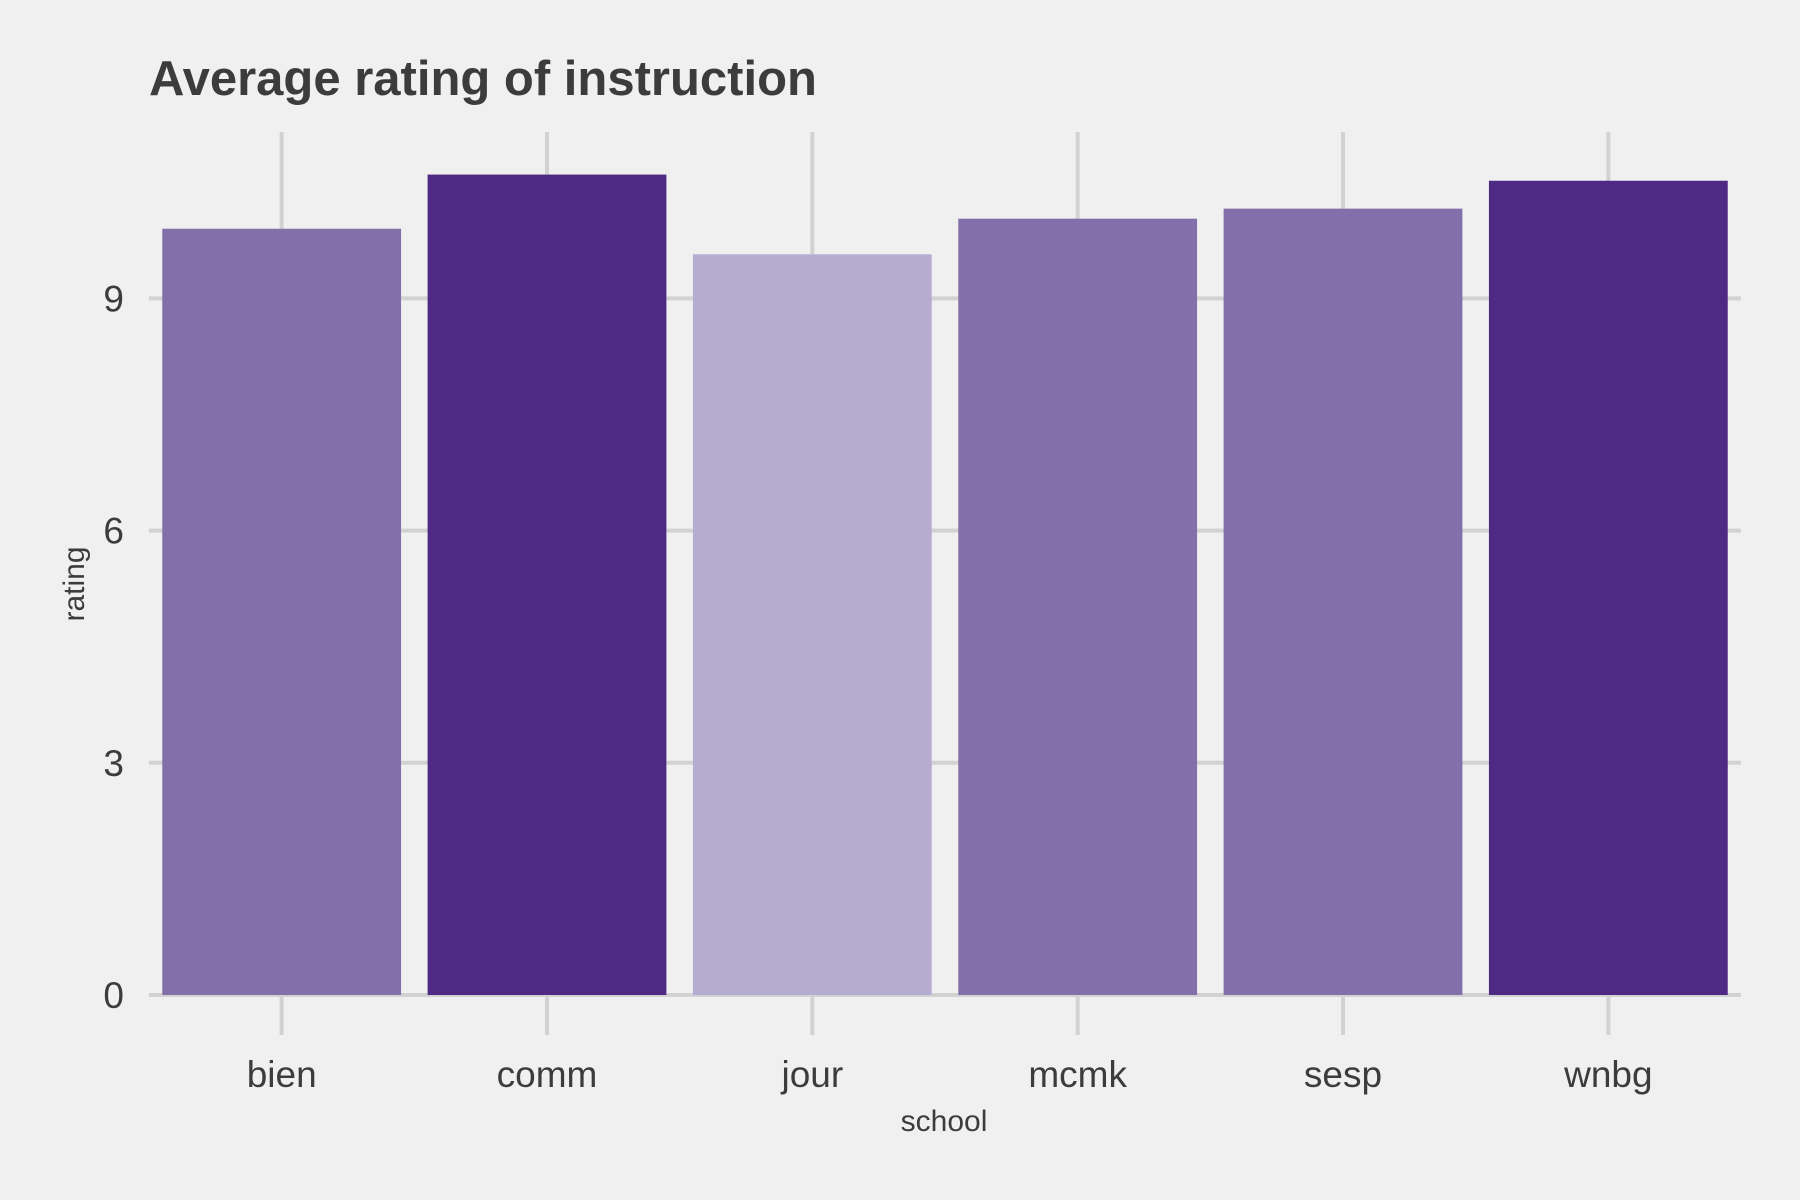 The height and width of the screenshot is (1200, 1800). Describe the element at coordinates (811, 1074) in the screenshot. I see `x-tick-label: jour` at that location.